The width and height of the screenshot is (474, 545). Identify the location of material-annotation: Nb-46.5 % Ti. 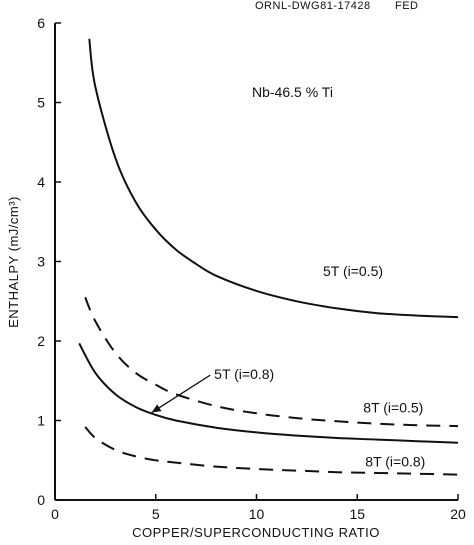
(292, 92).